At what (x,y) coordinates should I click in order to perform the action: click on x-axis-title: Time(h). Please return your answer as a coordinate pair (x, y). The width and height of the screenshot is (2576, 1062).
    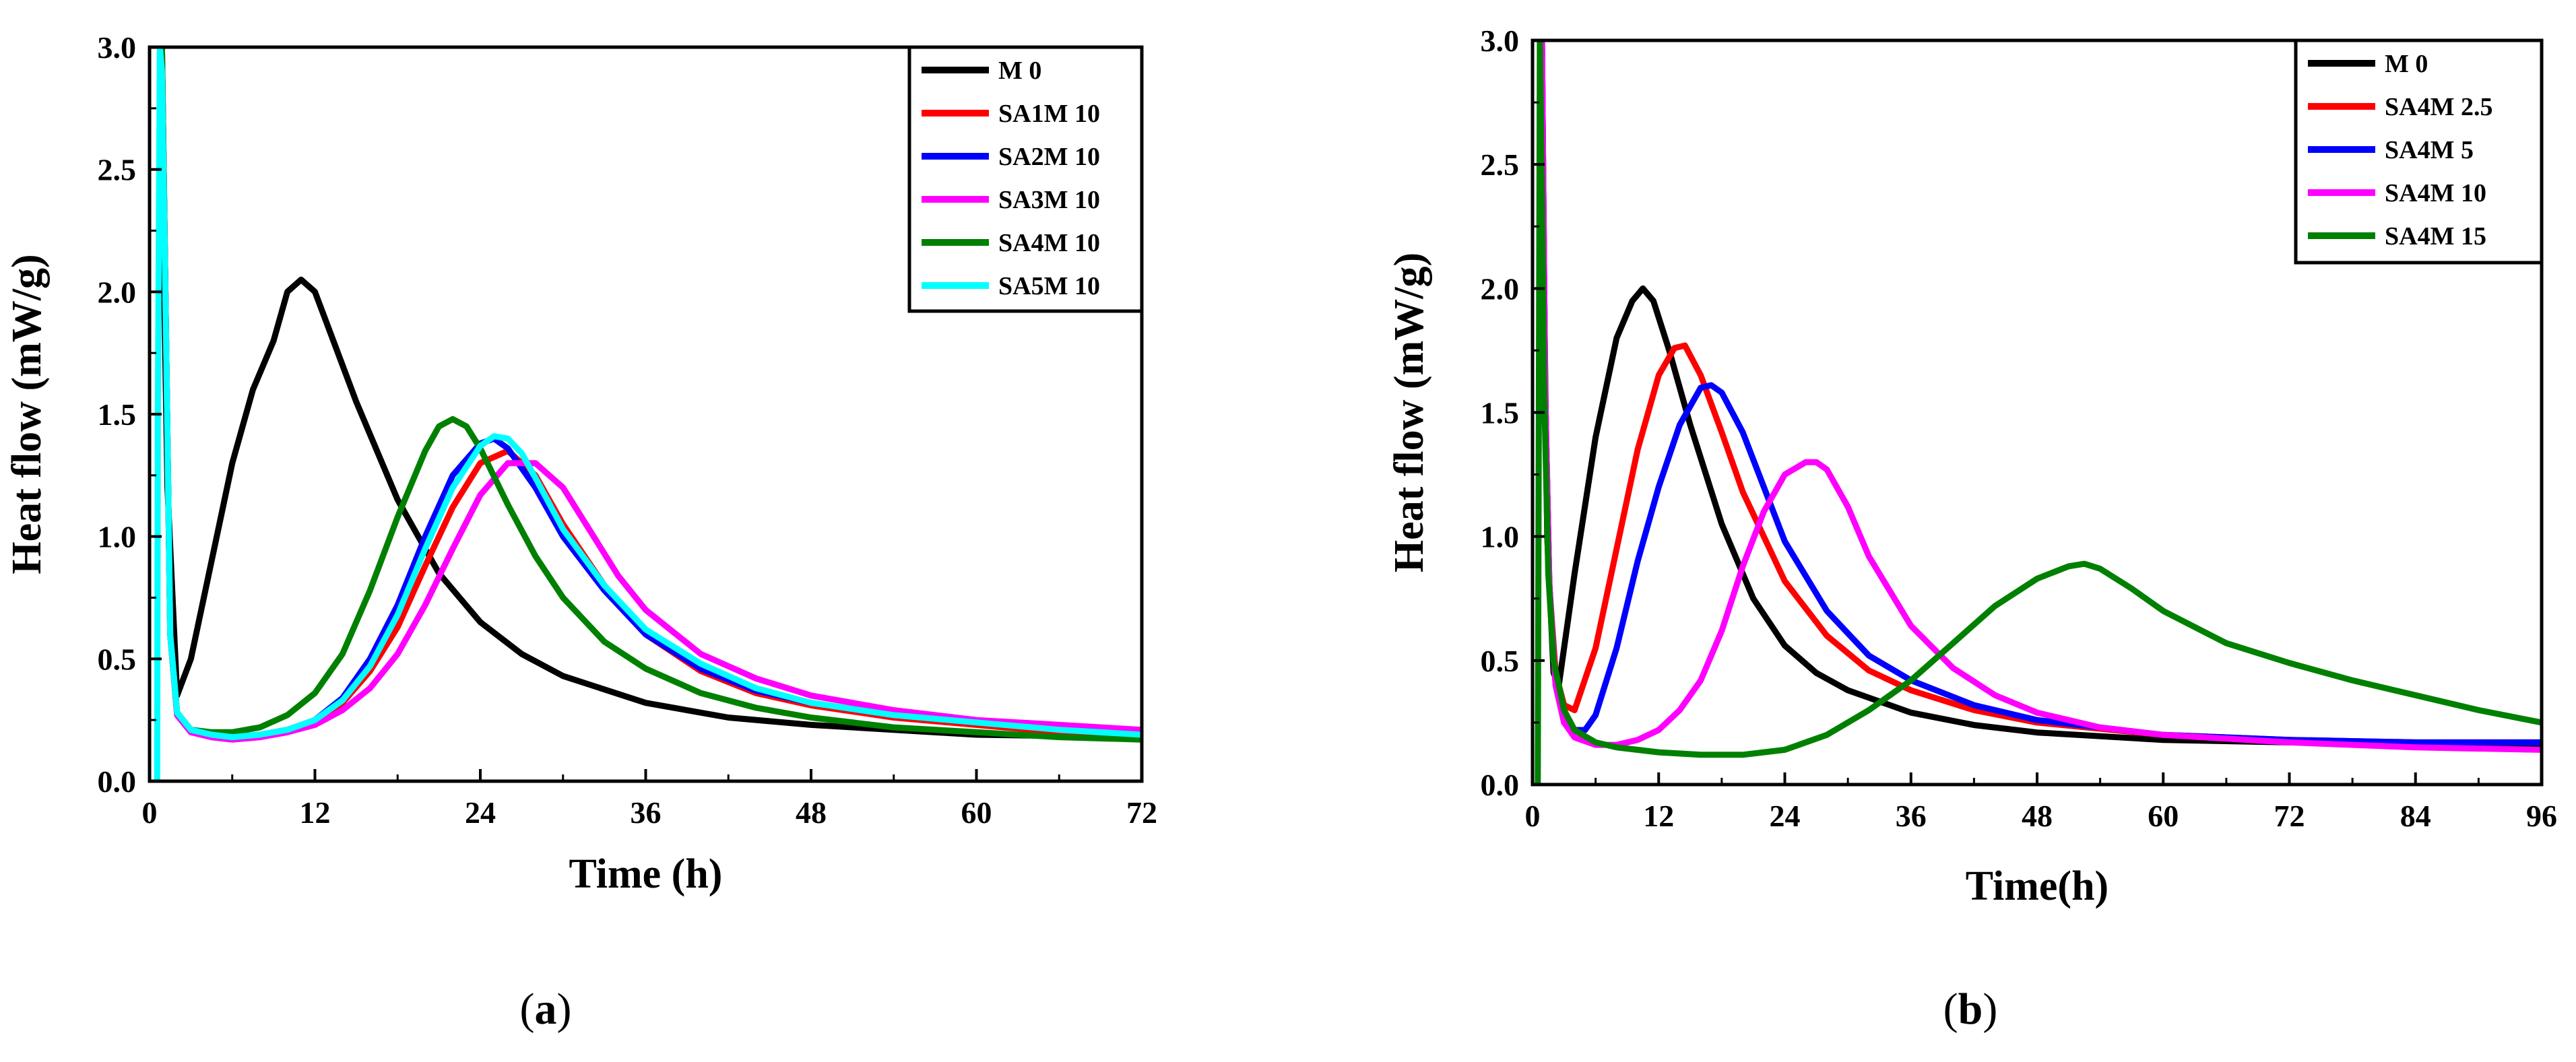
    Looking at the image, I should click on (2037, 886).